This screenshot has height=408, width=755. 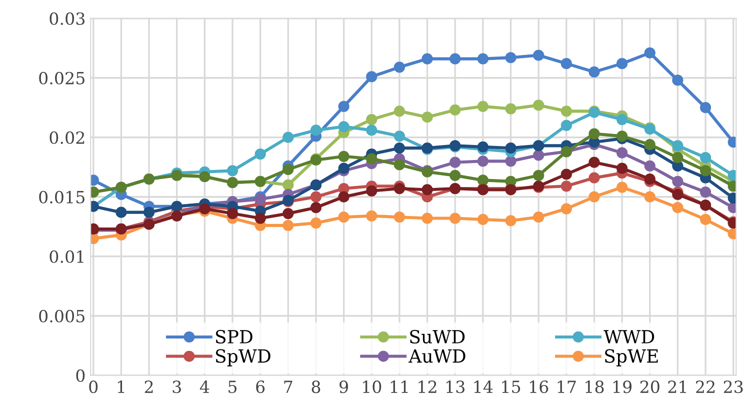 I want to click on x-tick-label: 1, so click(x=121, y=386).